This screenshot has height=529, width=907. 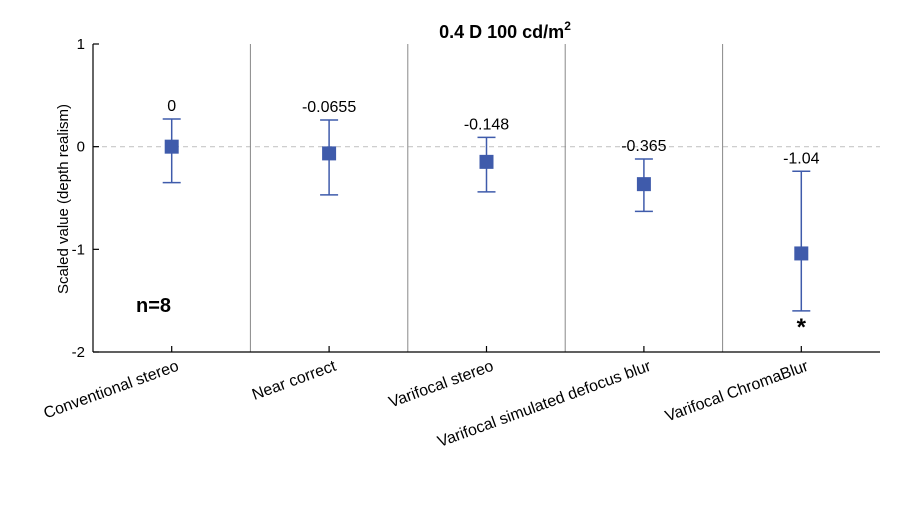 I want to click on data-label: 0, so click(x=171, y=106).